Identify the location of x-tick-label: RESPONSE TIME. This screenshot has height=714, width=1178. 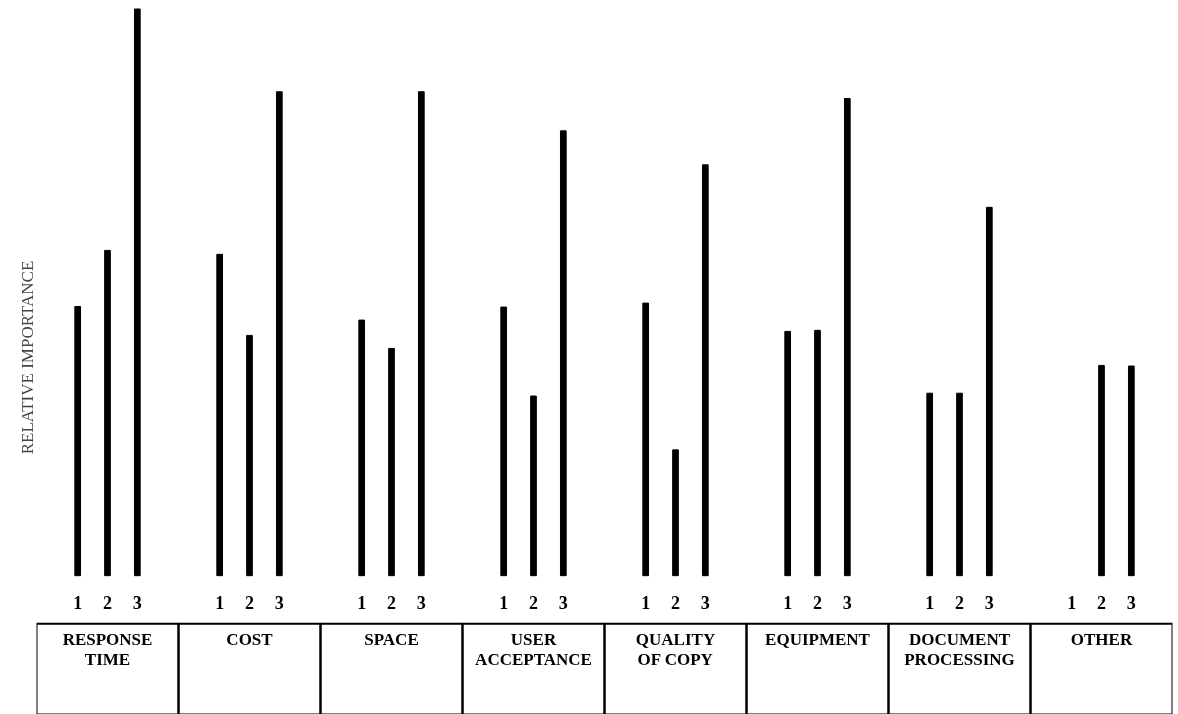
(107, 649).